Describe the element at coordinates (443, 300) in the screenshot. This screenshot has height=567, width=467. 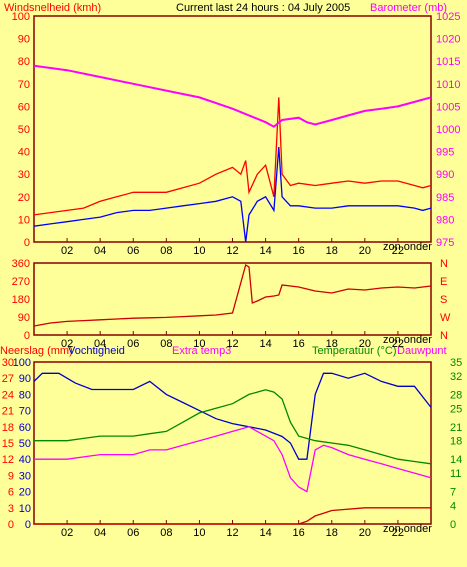
I see `direction-compass-label: S` at that location.